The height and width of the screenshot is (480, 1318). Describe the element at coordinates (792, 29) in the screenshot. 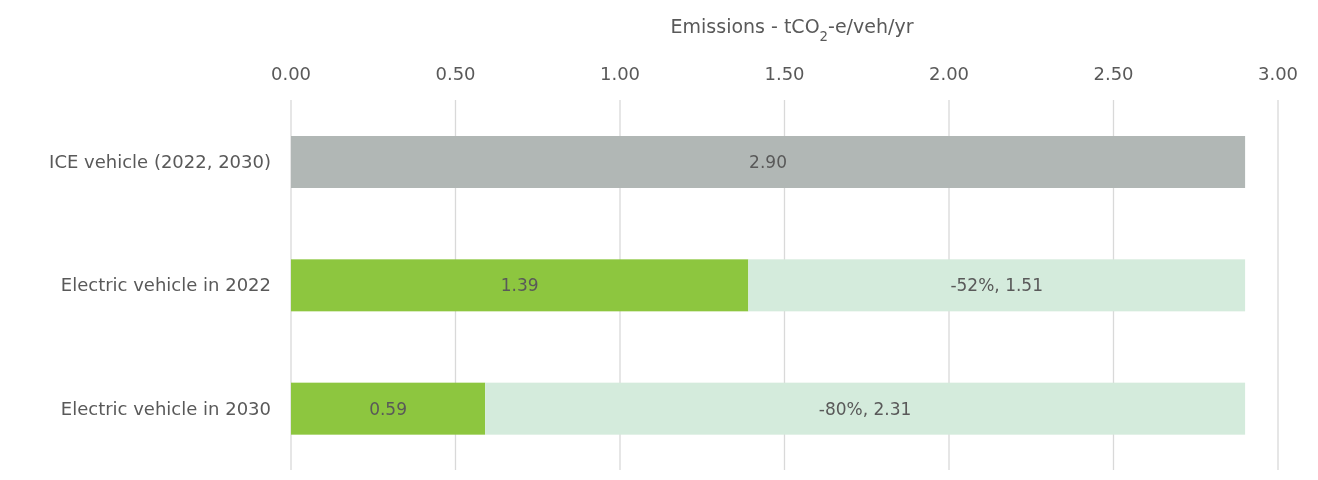

I see `x-axis-title: Emissions - tCO$_{2}$-e/veh/yr` at that location.